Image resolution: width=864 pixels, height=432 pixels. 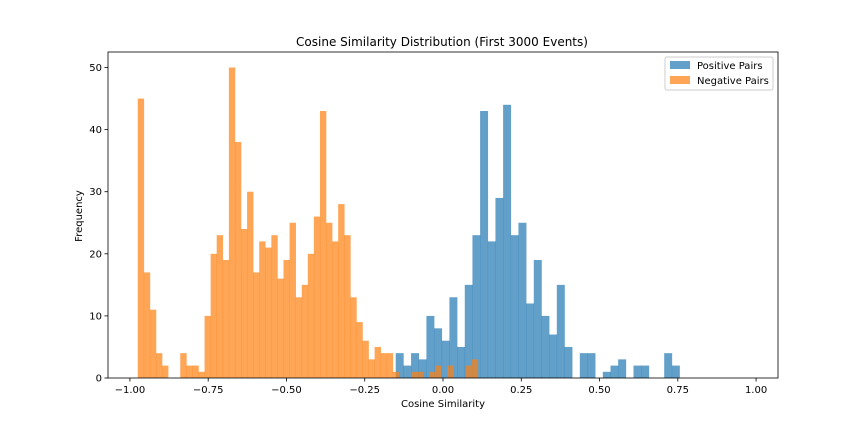 What do you see at coordinates (95, 192) in the screenshot?
I see `y-tick-label: 30` at bounding box center [95, 192].